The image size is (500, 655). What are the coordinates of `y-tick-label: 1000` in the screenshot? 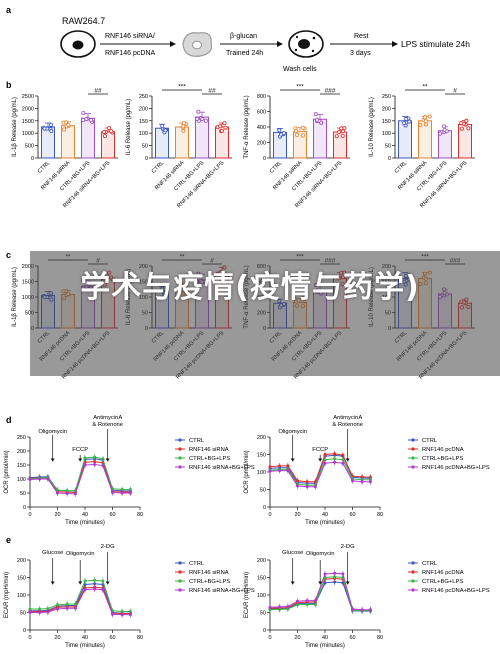 It's located at (28, 298).